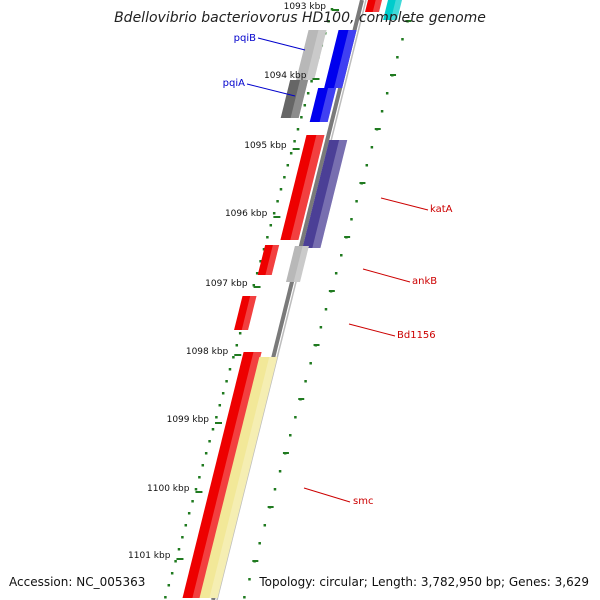  I want to click on feature-block-pqiA, so click(323, 105).